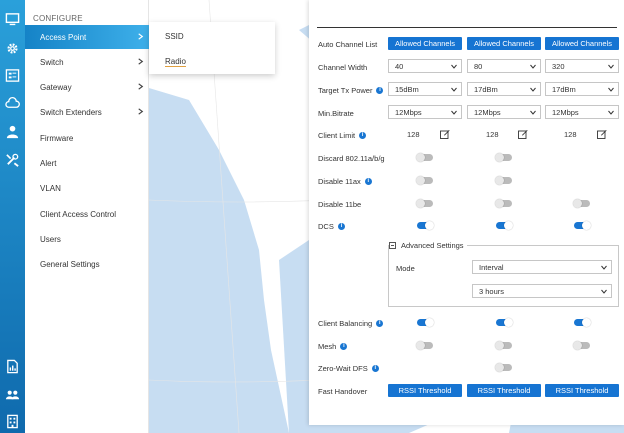 The image size is (624, 433). I want to click on channel-width-label: Channel Width, so click(343, 67).